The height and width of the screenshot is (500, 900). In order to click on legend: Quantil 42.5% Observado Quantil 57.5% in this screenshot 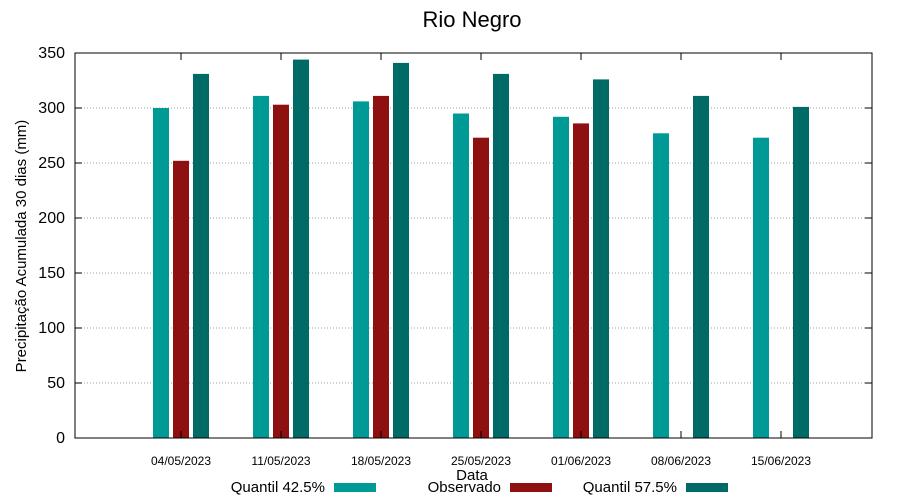, I will do `click(479, 487)`.